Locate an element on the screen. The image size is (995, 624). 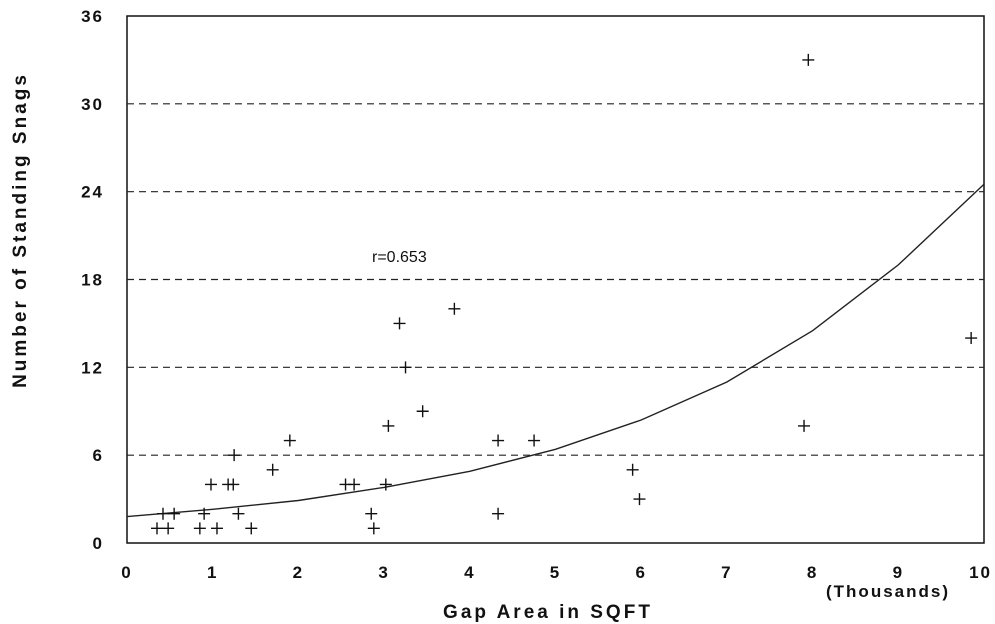
x-tick-label: 4 is located at coordinates (469, 572).